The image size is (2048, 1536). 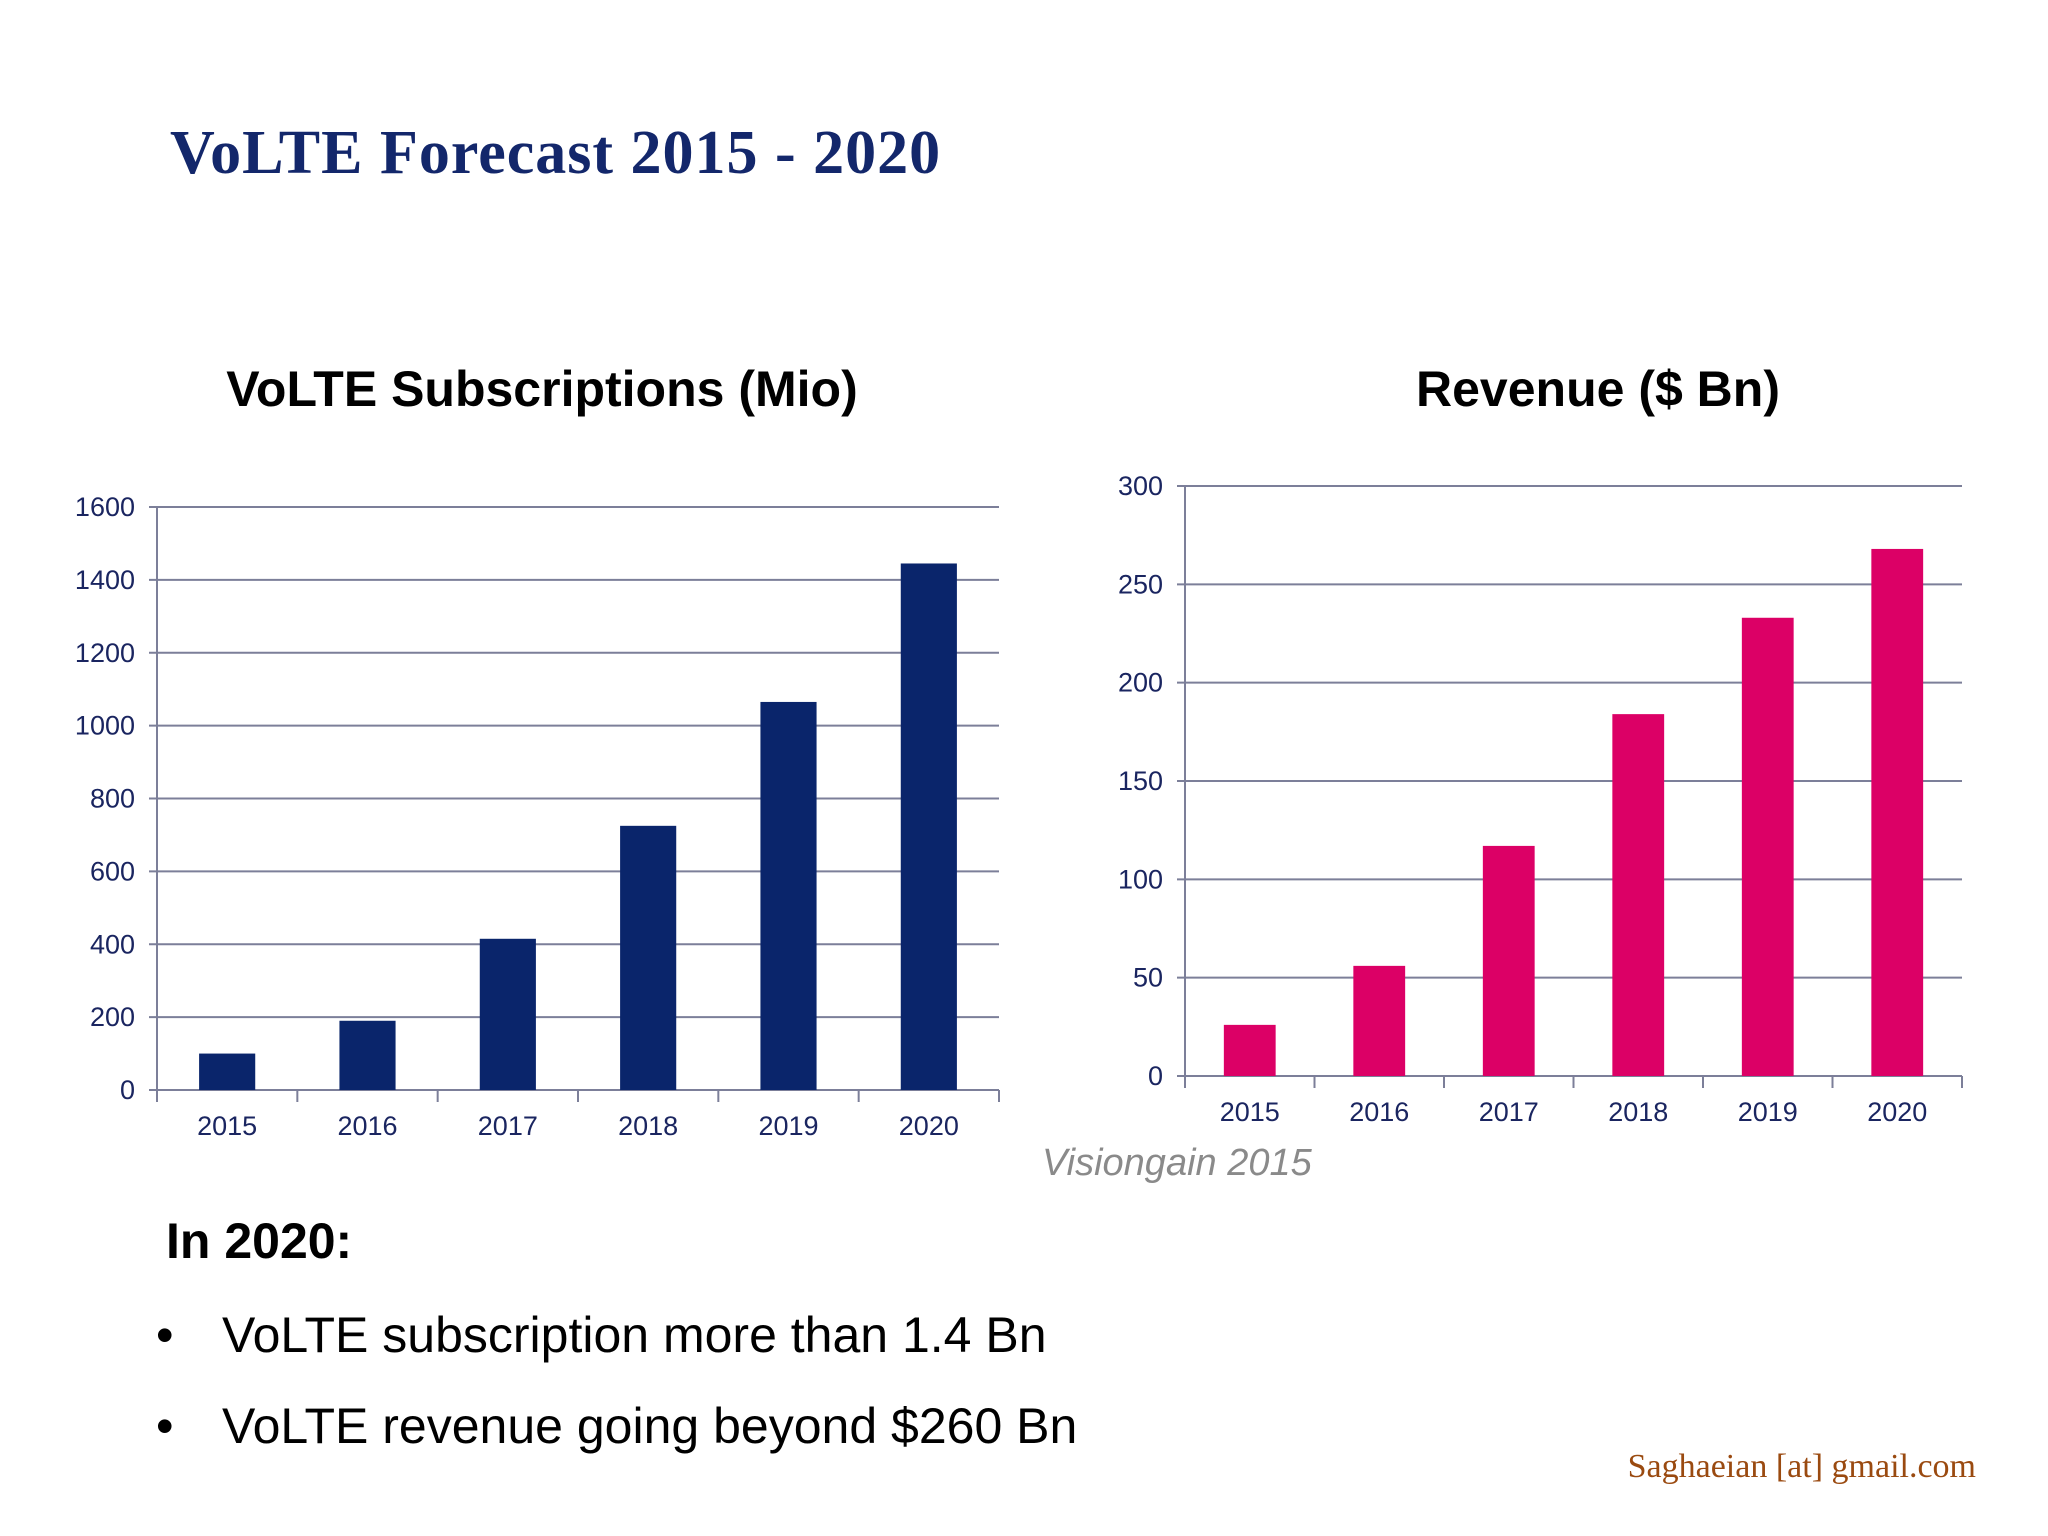 What do you see at coordinates (556, 153) in the screenshot?
I see `slide-title: VoLTE Forecast 2015 - 2020` at bounding box center [556, 153].